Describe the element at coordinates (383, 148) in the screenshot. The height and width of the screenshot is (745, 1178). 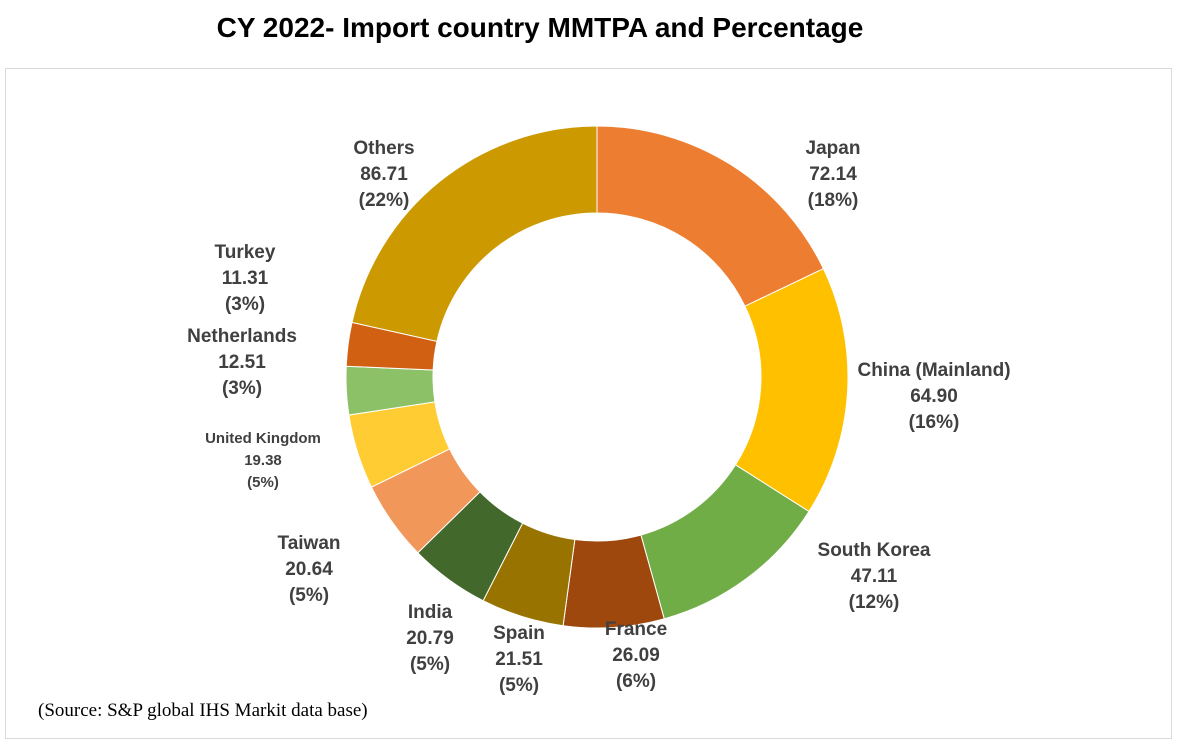
I see `label-name: Others` at that location.